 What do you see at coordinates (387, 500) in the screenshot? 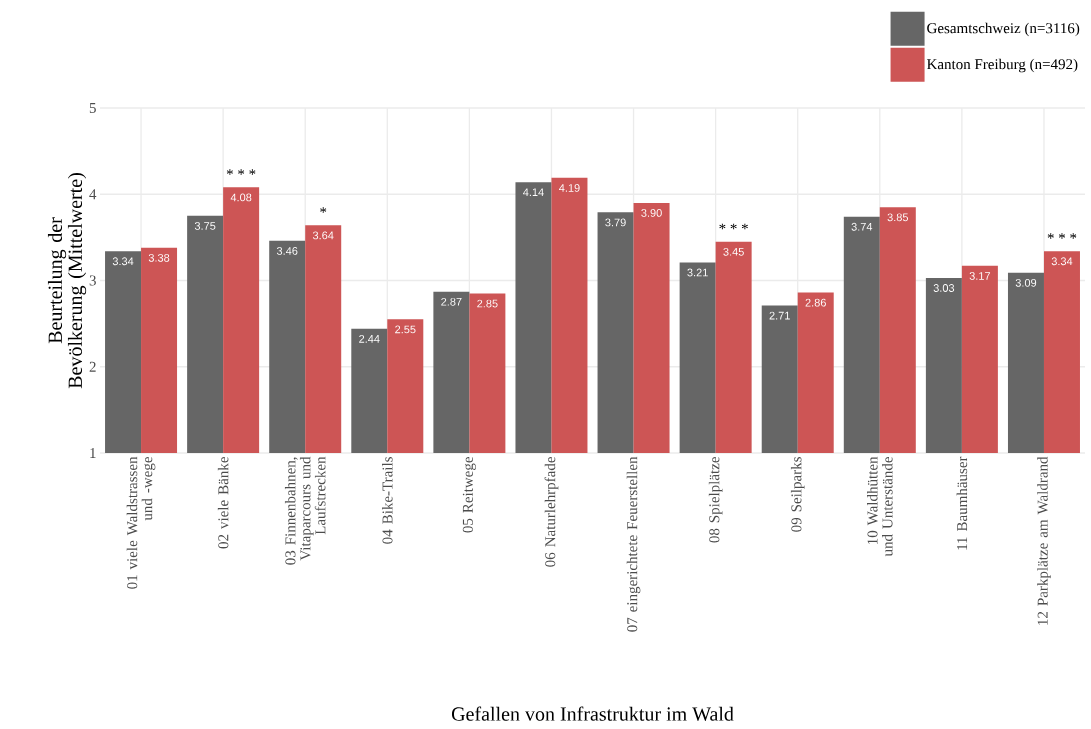
I see `x-tick-label: 04 Bike-Trails` at bounding box center [387, 500].